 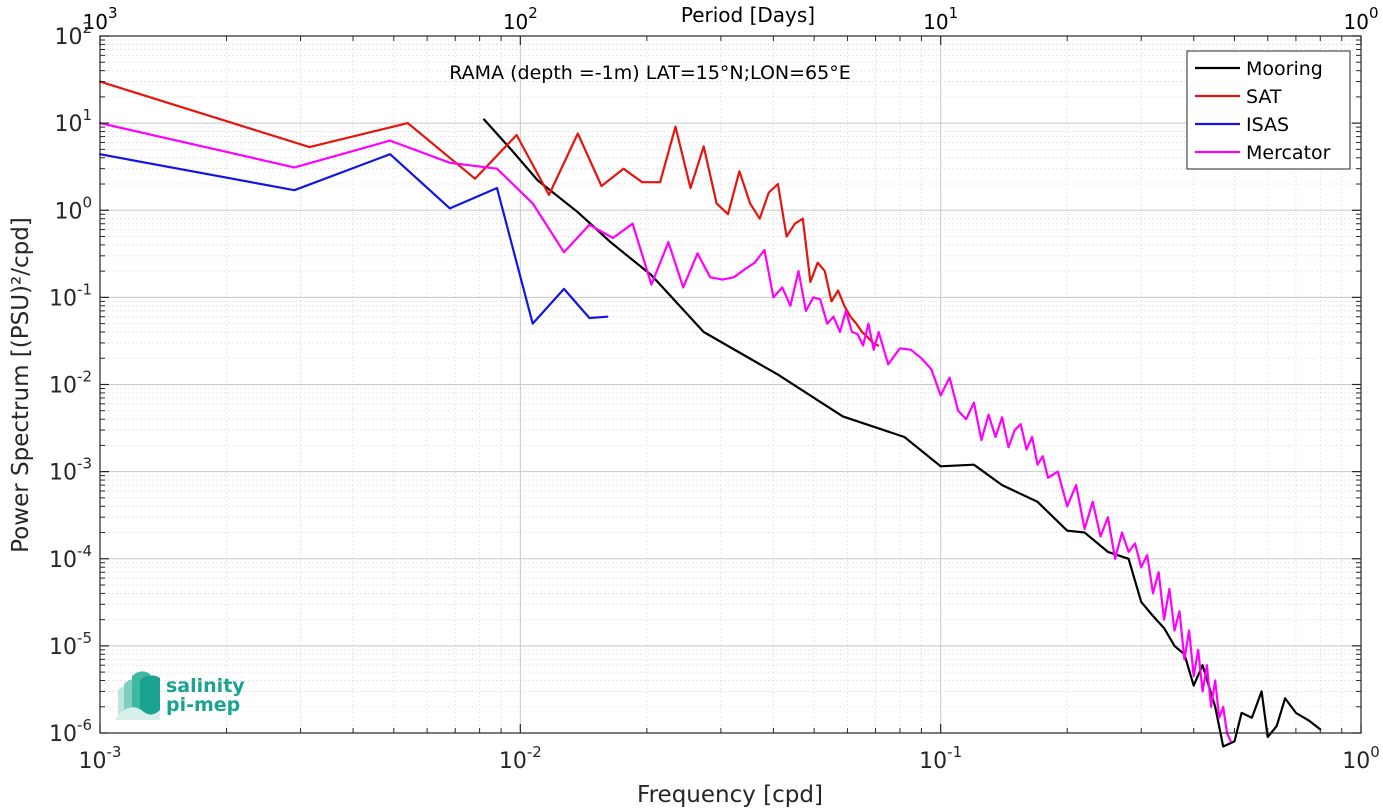 What do you see at coordinates (1288, 153) in the screenshot?
I see `legend-label-mercator: Mercator` at bounding box center [1288, 153].